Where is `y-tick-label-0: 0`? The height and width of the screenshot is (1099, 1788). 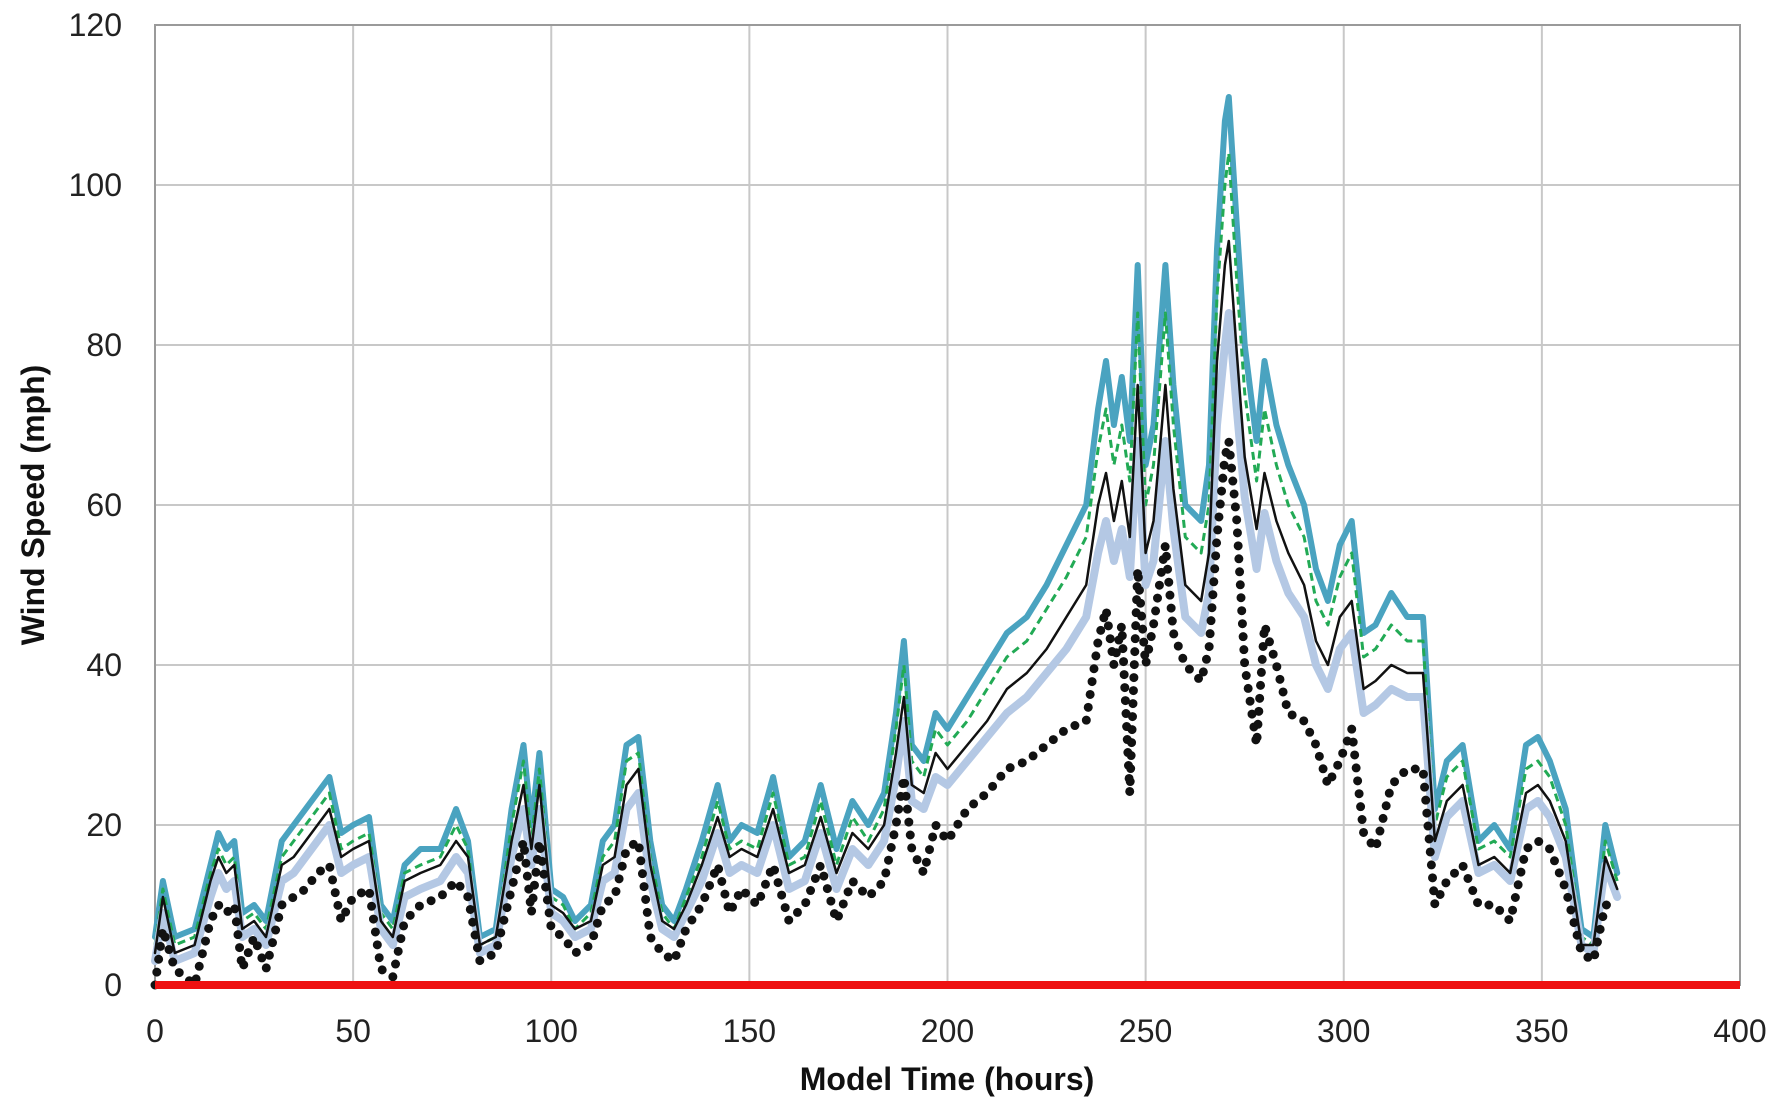
y-tick-label-0: 0 is located at coordinates (113, 985).